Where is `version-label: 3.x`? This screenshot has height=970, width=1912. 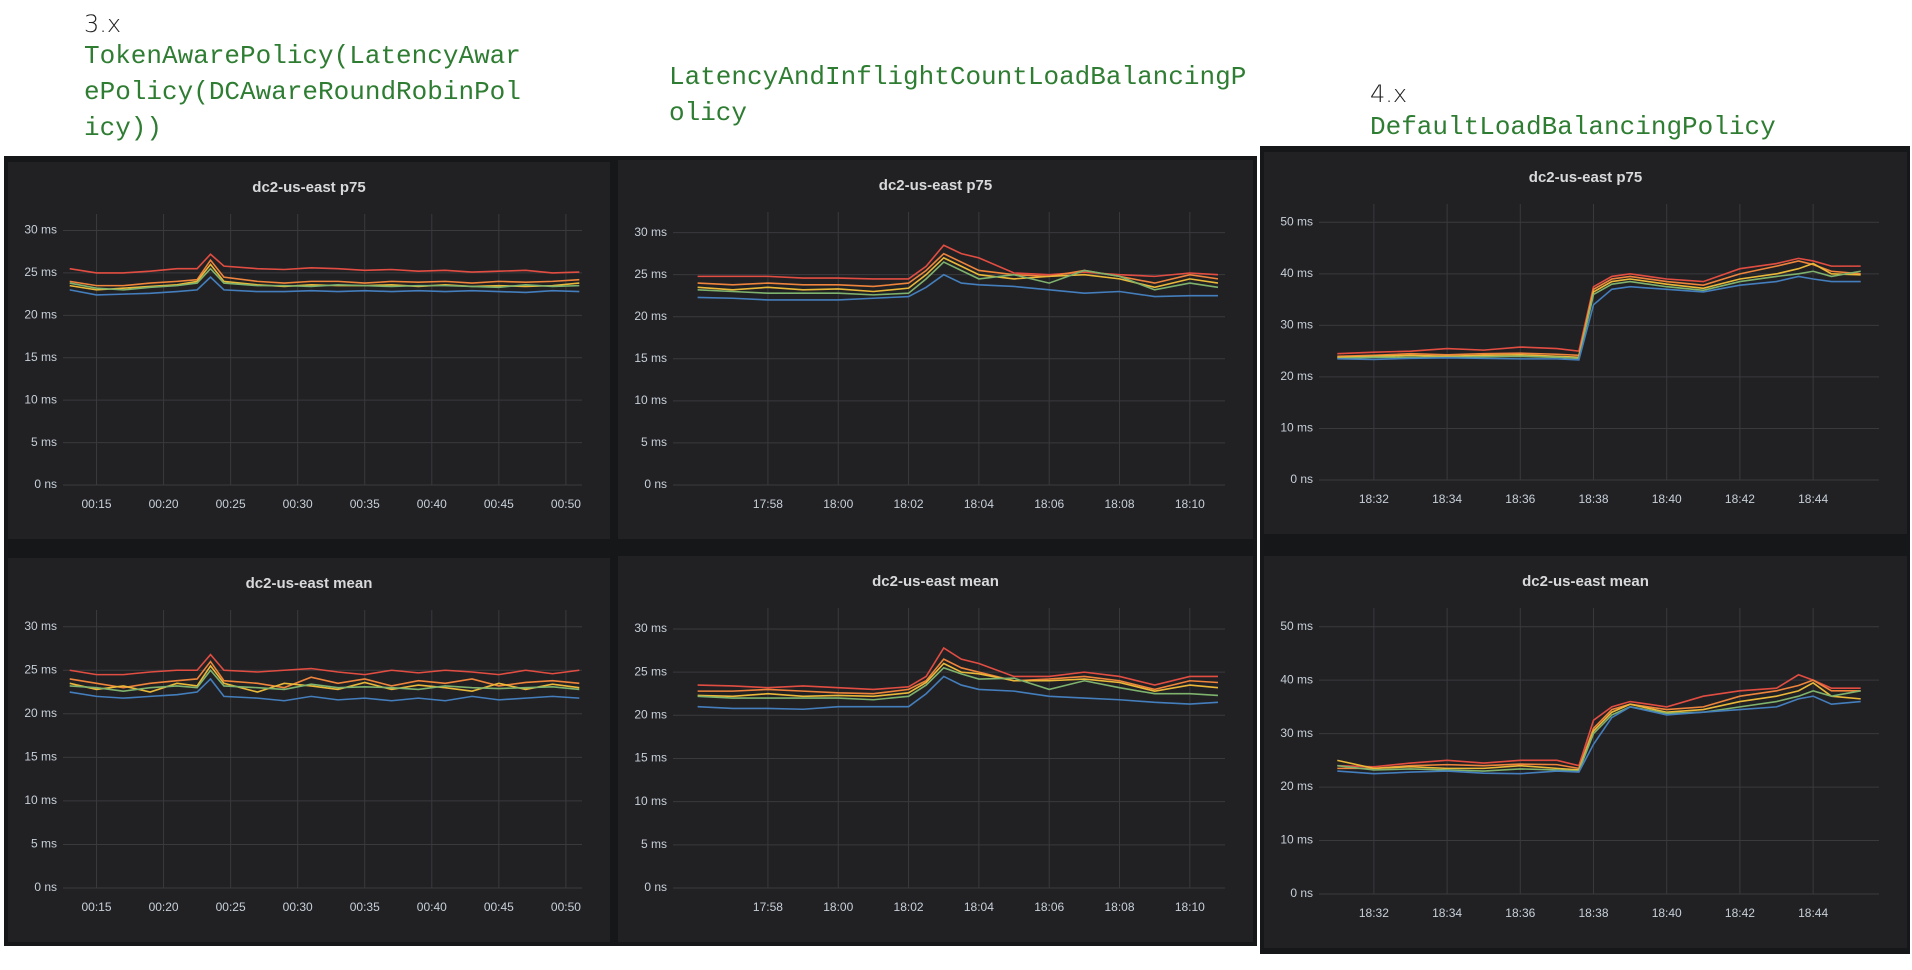
version-label: 3.x is located at coordinates (103, 24).